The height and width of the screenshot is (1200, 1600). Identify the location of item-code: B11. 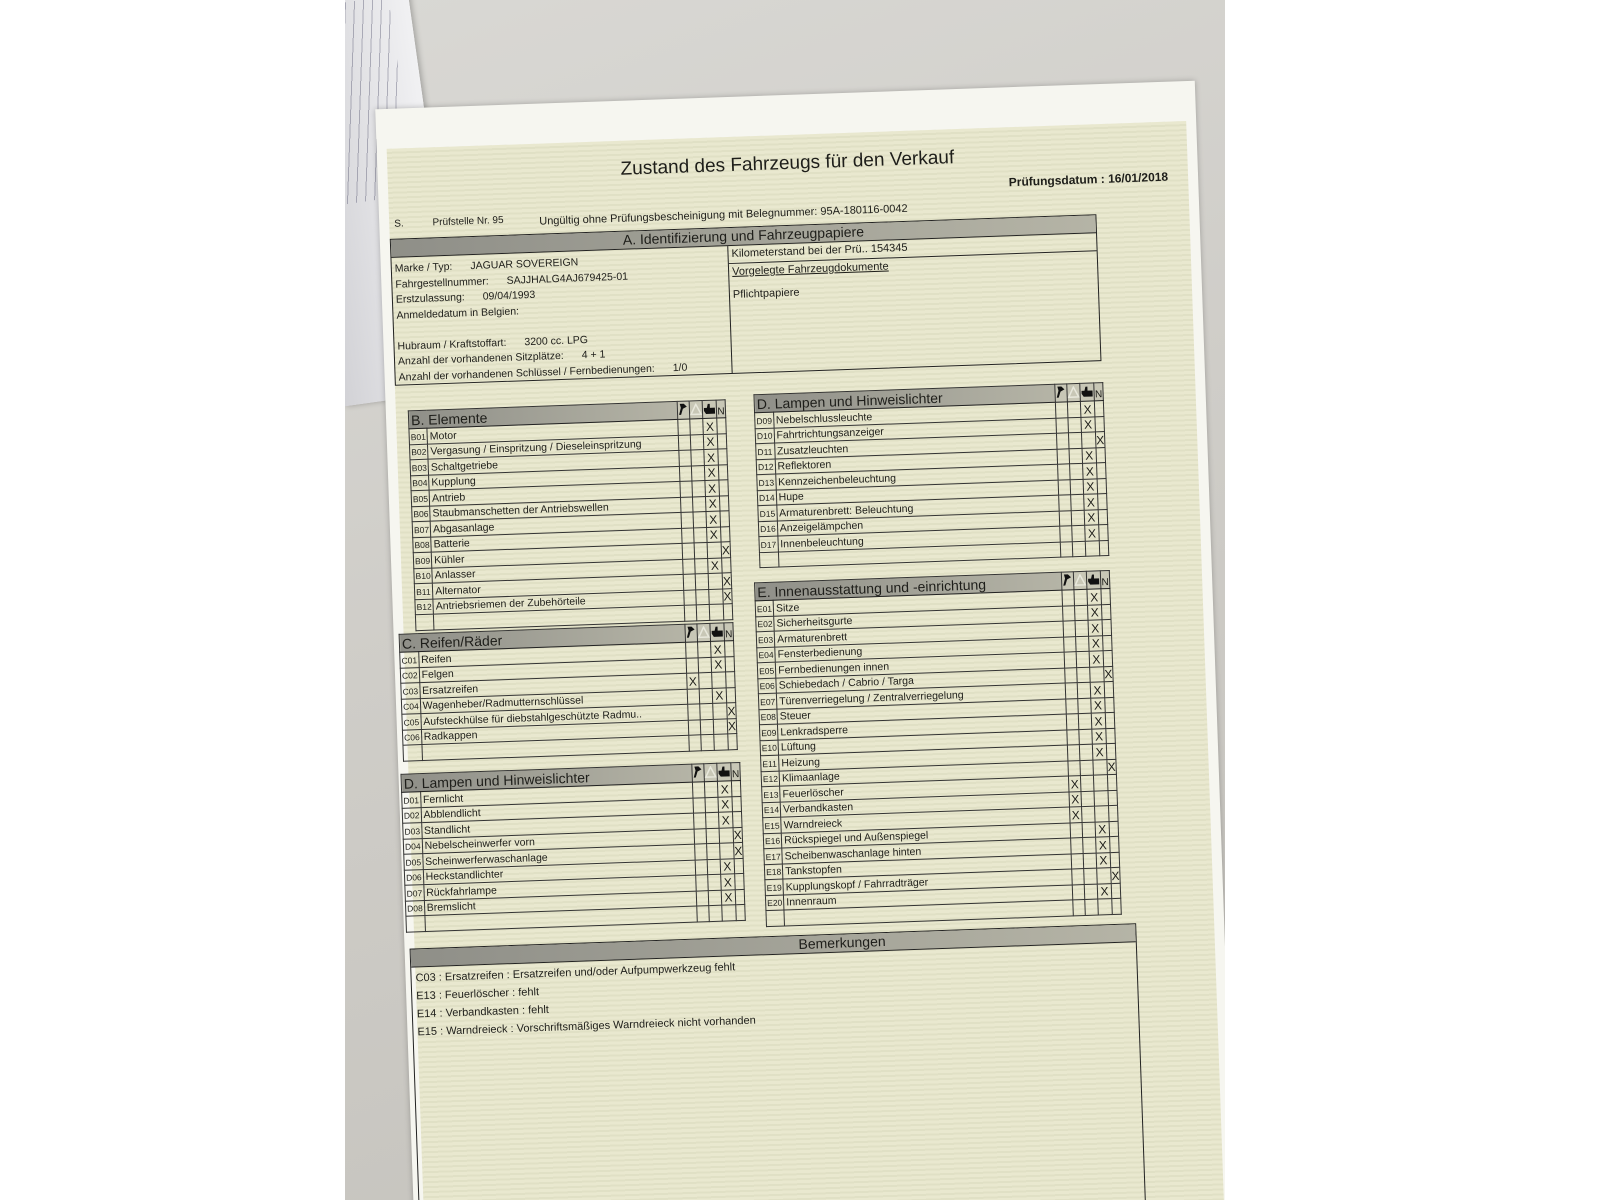
(423, 591).